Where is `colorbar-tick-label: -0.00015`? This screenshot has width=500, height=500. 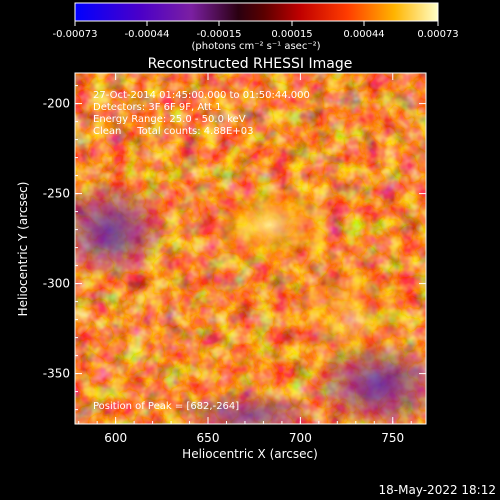 colorbar-tick-label: -0.00015 is located at coordinates (219, 34).